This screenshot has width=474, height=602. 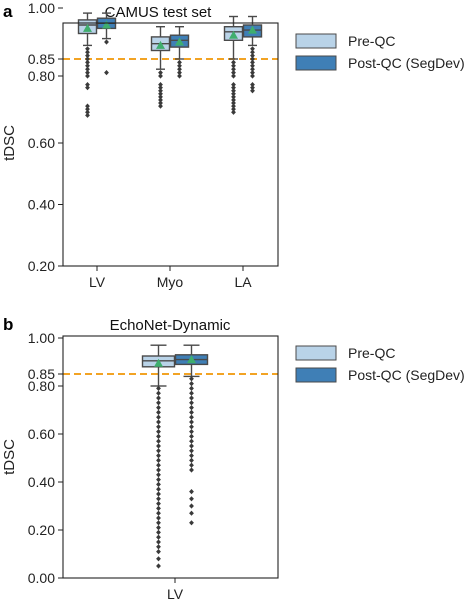 What do you see at coordinates (406, 63) in the screenshot?
I see `legend-label-post-qc-a: Post-QC (SegDev)` at bounding box center [406, 63].